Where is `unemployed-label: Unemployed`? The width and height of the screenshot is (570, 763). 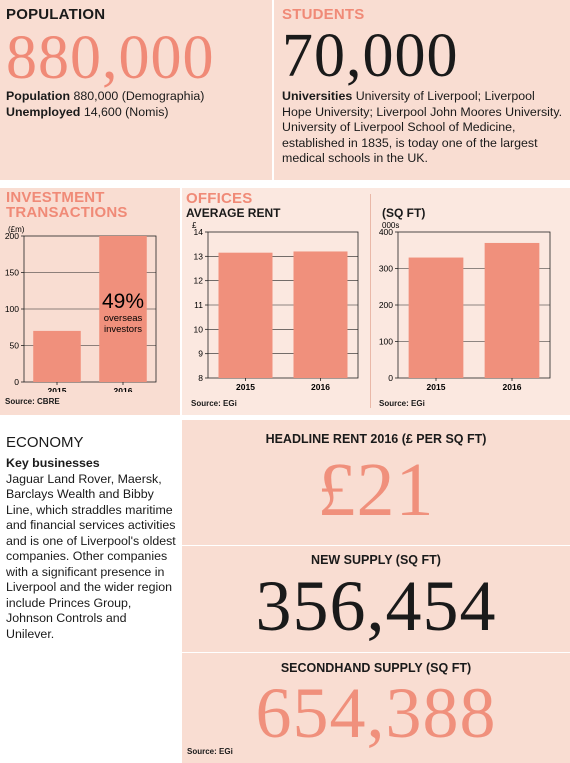
unemployed-label: Unemployed is located at coordinates (43, 111).